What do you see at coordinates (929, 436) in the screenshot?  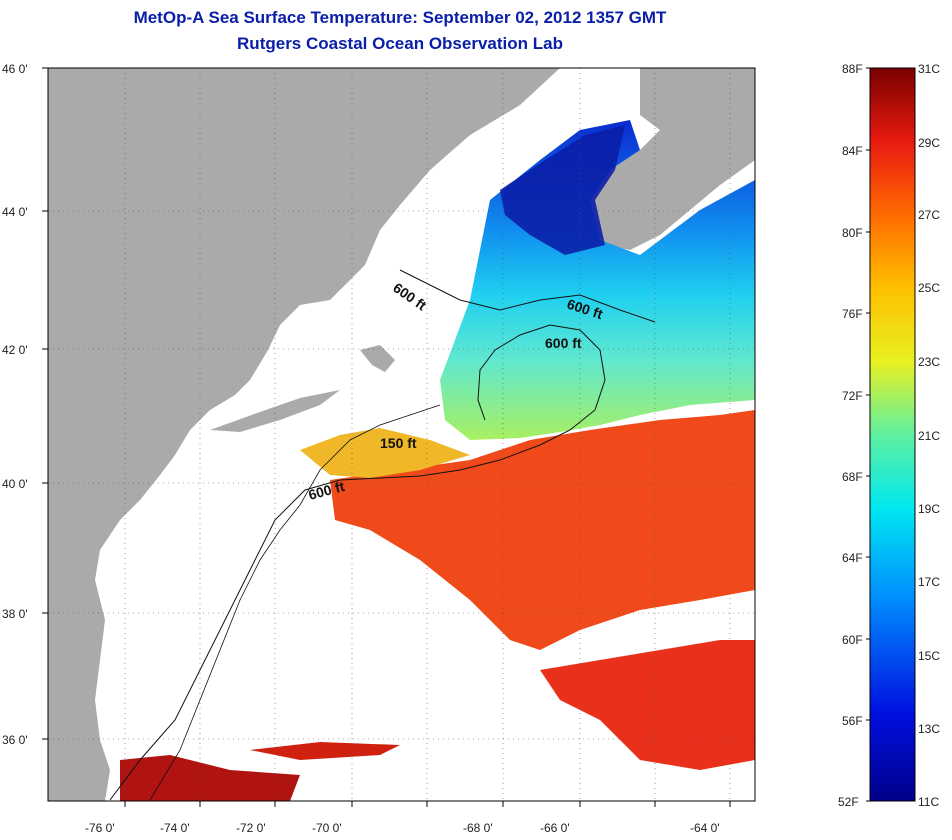 I see `colorbar-c-label-21: 21C` at bounding box center [929, 436].